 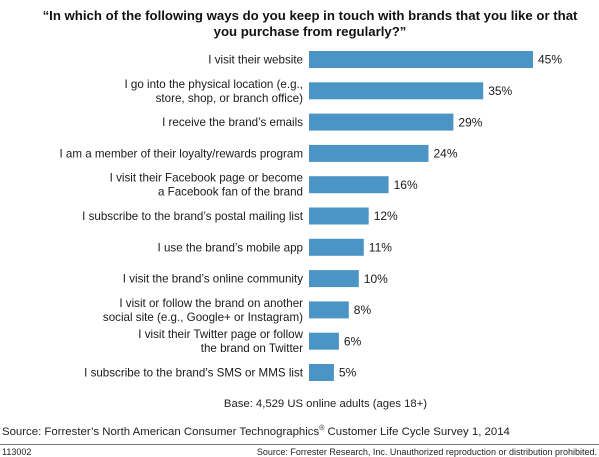 I want to click on value-label: 16%, so click(x=406, y=185).